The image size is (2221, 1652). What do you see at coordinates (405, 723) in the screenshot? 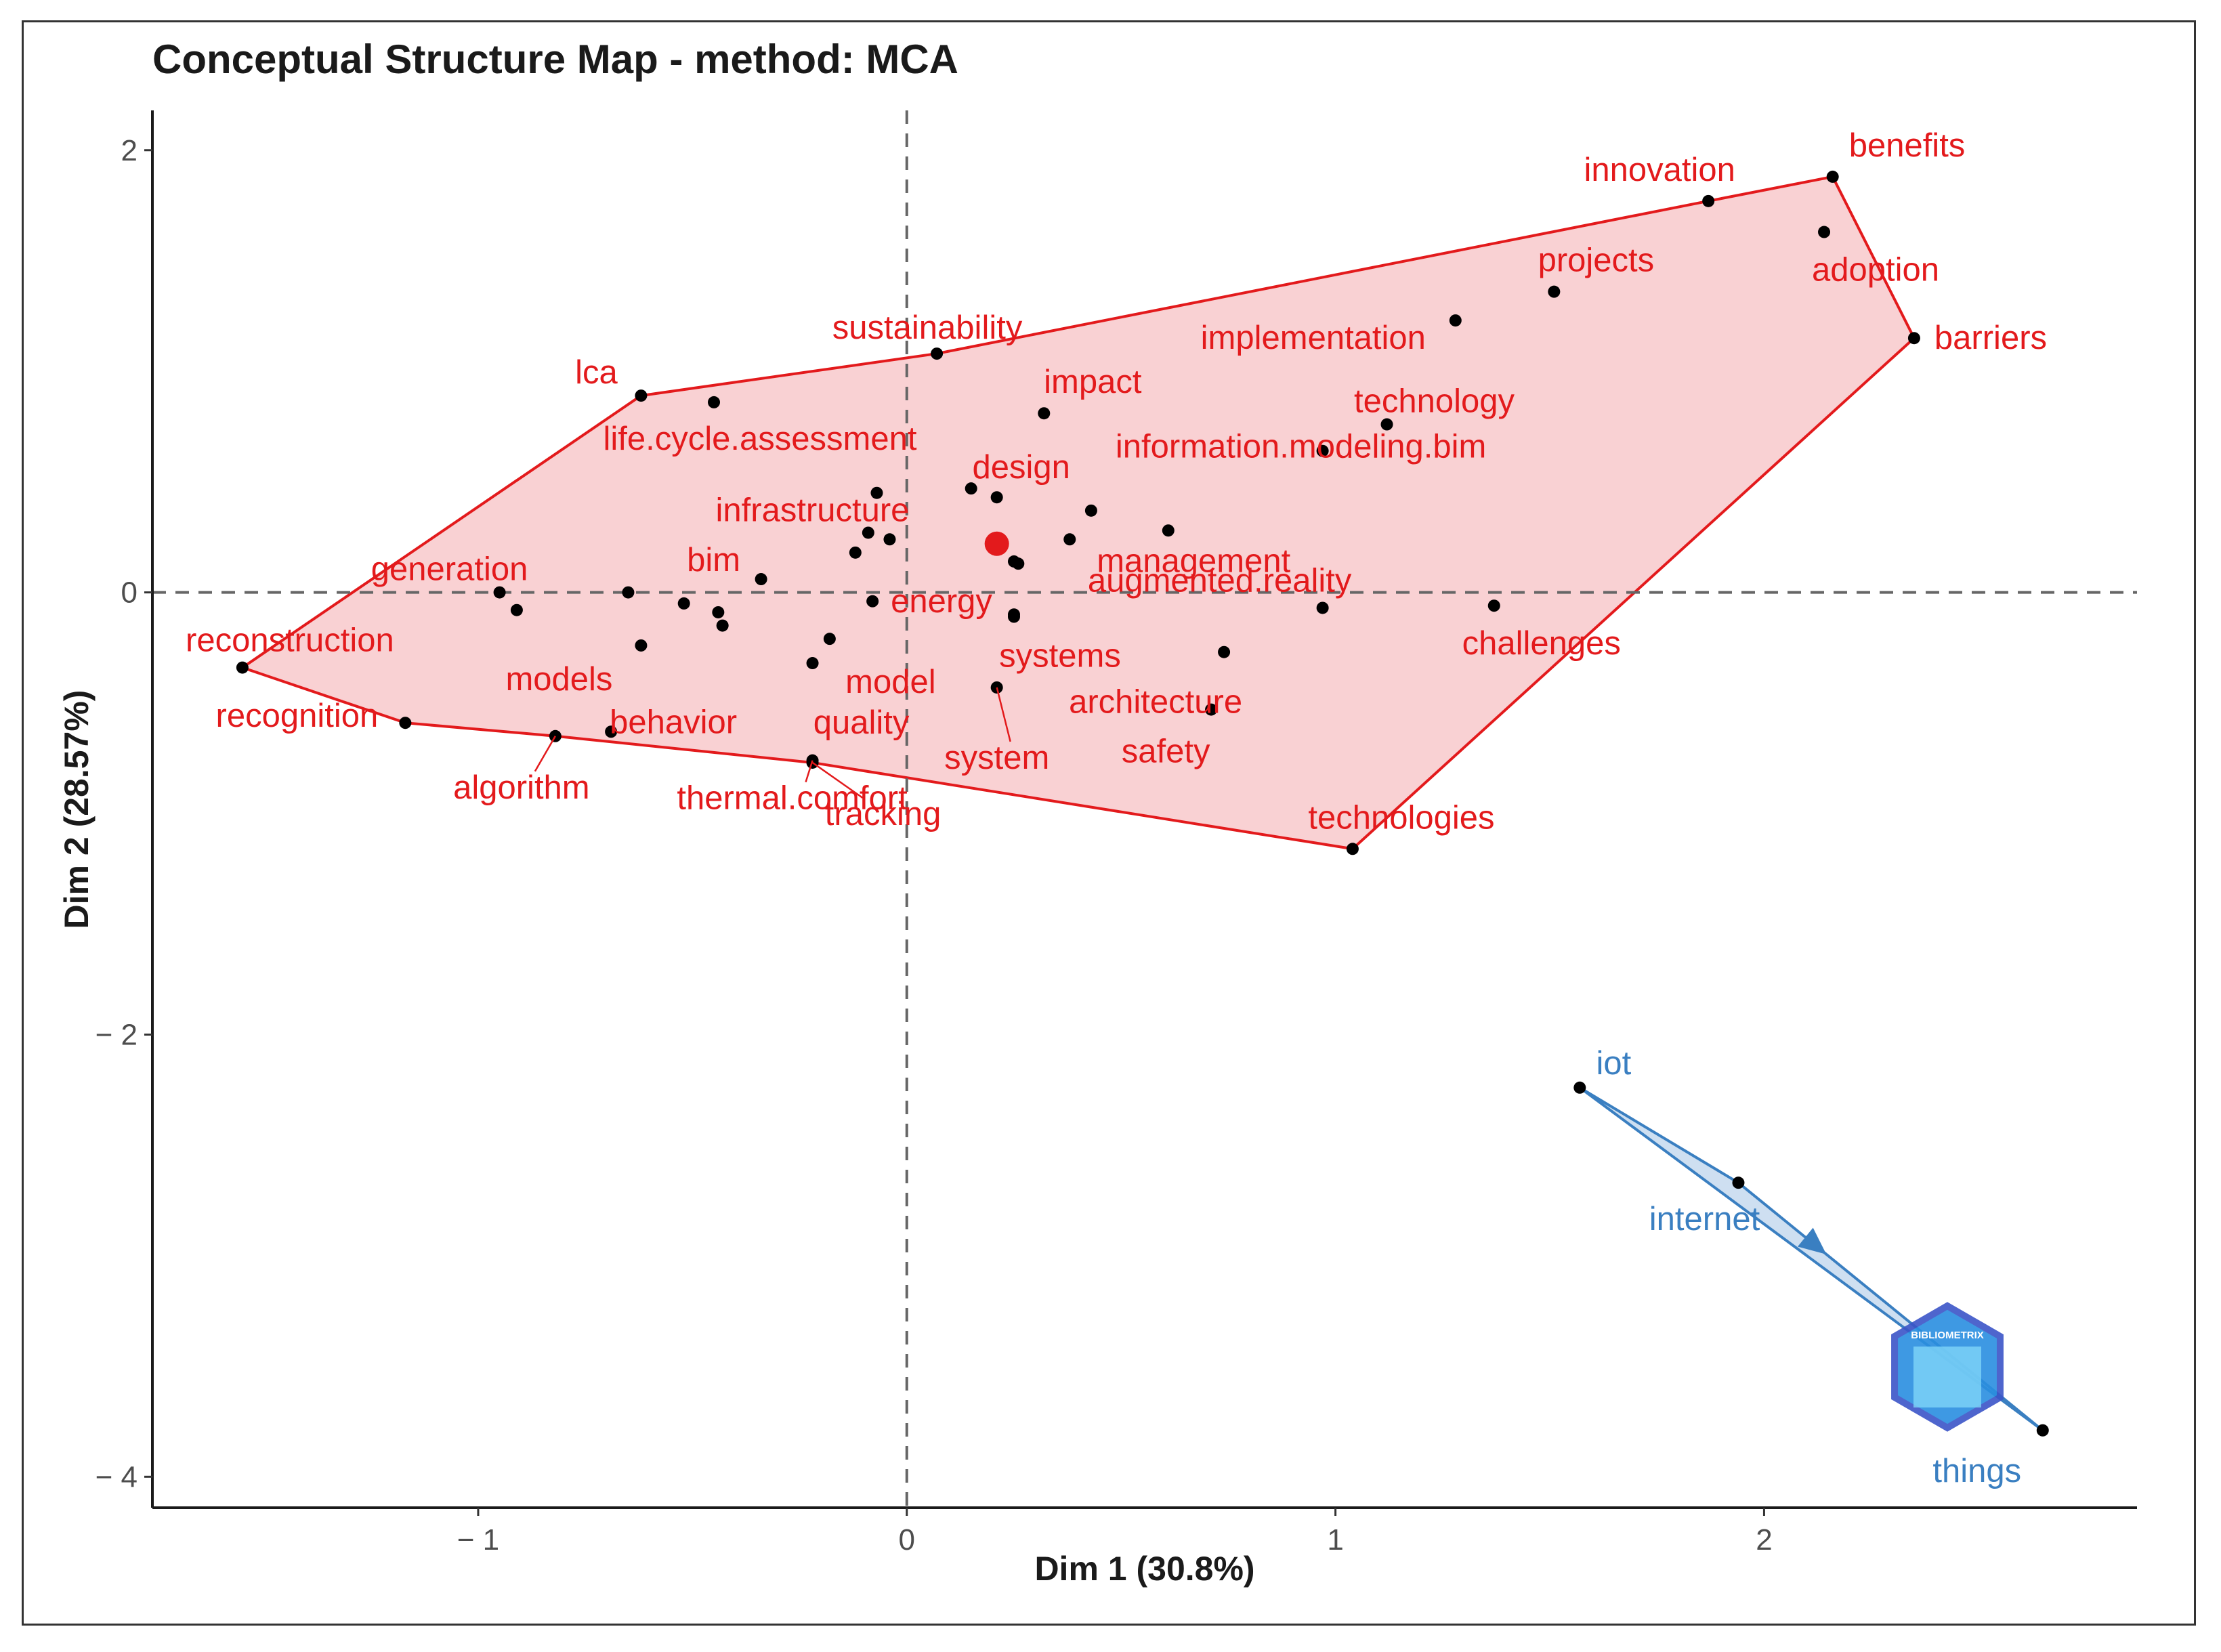
I see `point-recognition` at bounding box center [405, 723].